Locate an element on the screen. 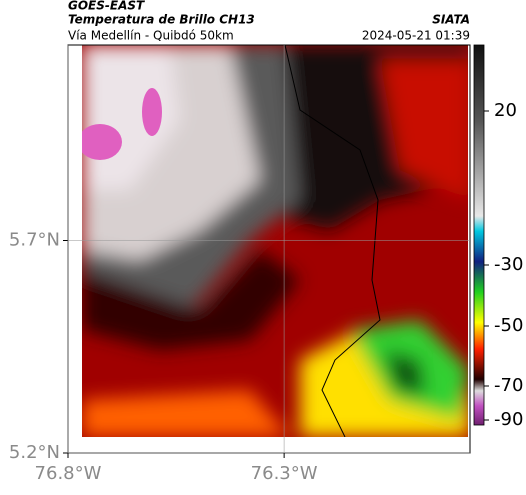  timestamp: 2024-05-21 01:39 is located at coordinates (416, 36).